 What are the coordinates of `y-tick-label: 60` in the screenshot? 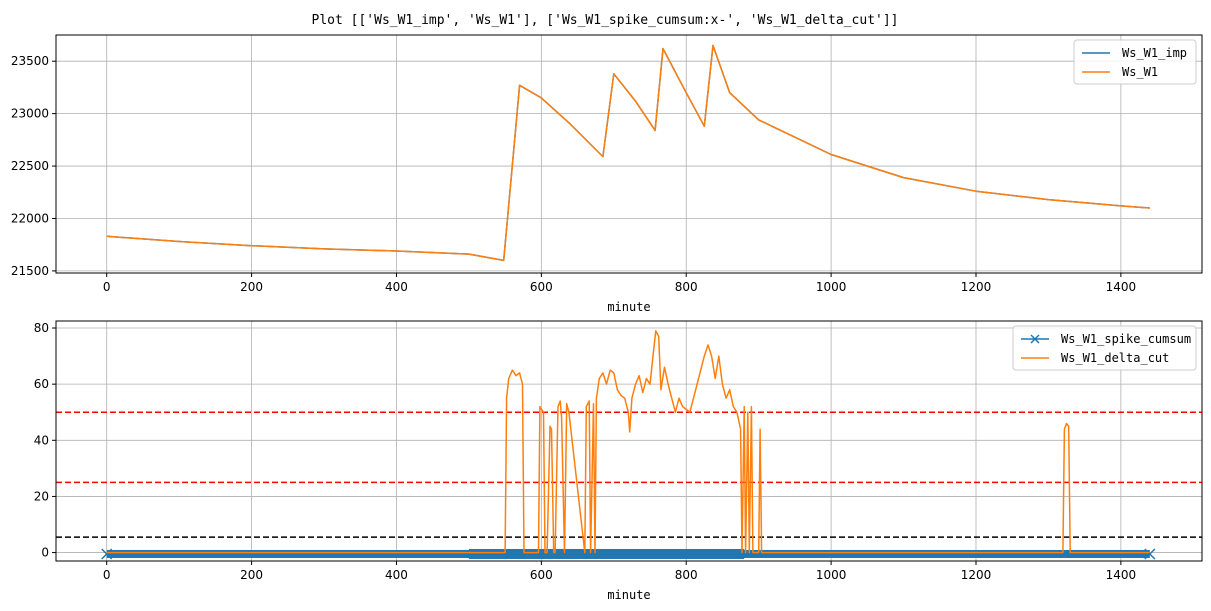 It's located at (41, 384).